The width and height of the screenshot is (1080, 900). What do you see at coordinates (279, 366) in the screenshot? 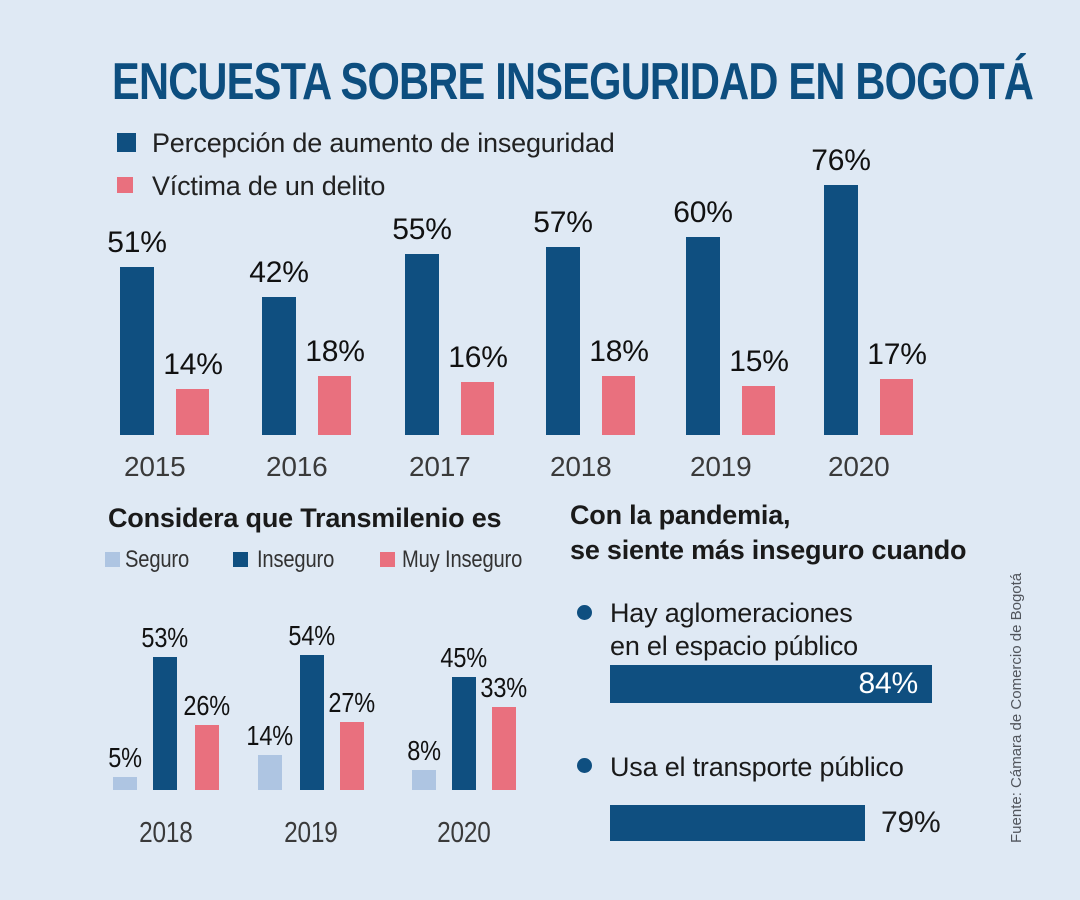
I see `bar-perception-victim-2016-s0` at bounding box center [279, 366].